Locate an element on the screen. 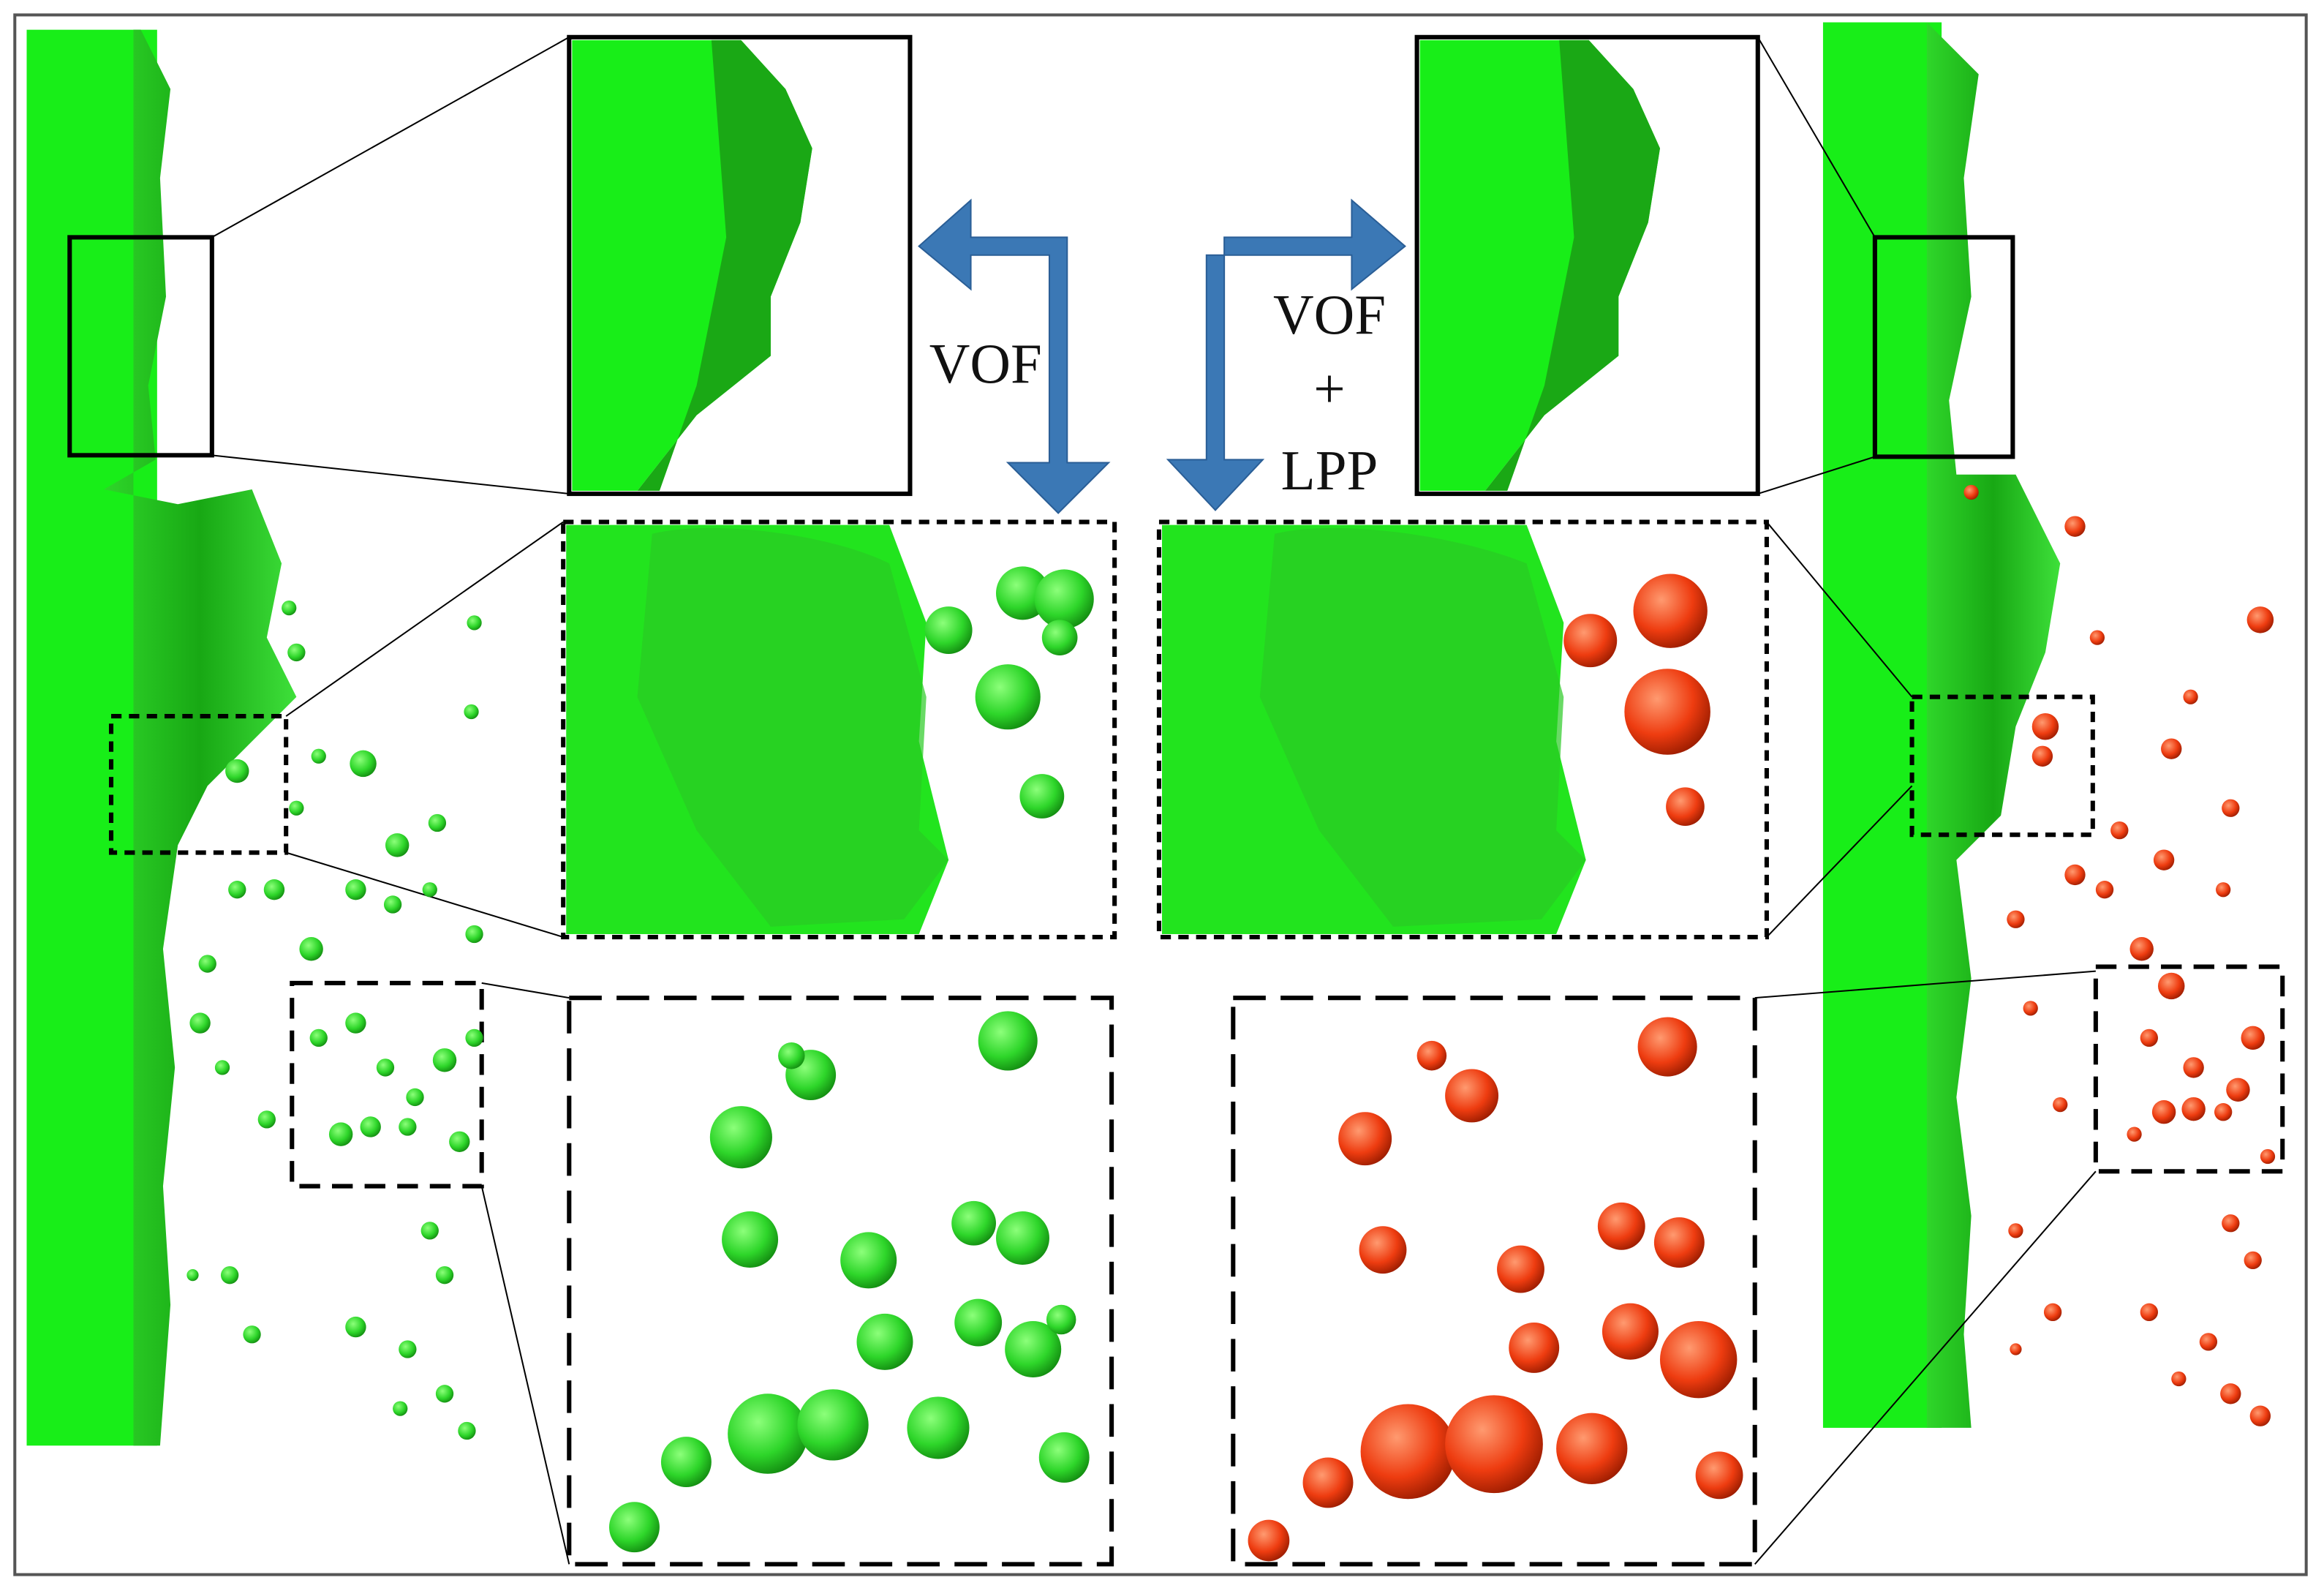  arrow-label: + is located at coordinates (1329, 388).